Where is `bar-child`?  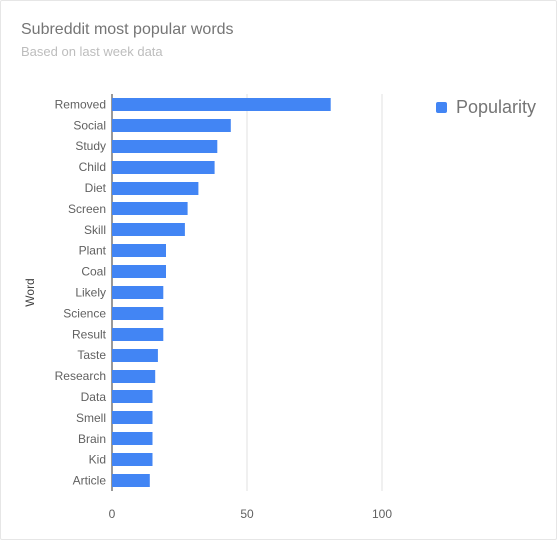 bar-child is located at coordinates (163, 167).